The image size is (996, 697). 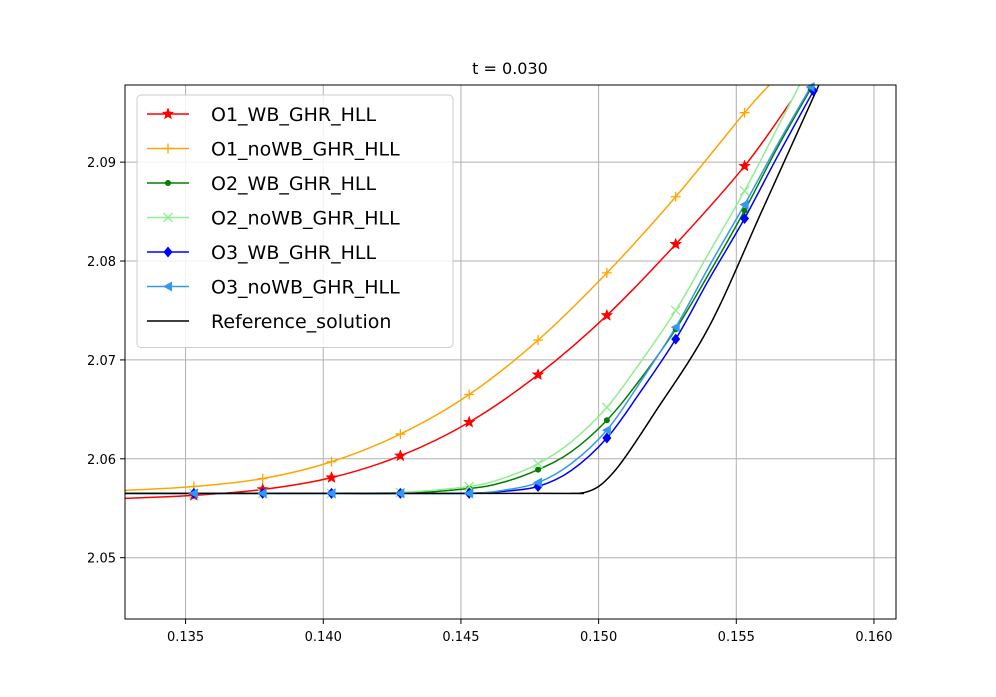 What do you see at coordinates (460, 637) in the screenshot?
I see `x-tick-label: 0.145` at bounding box center [460, 637].